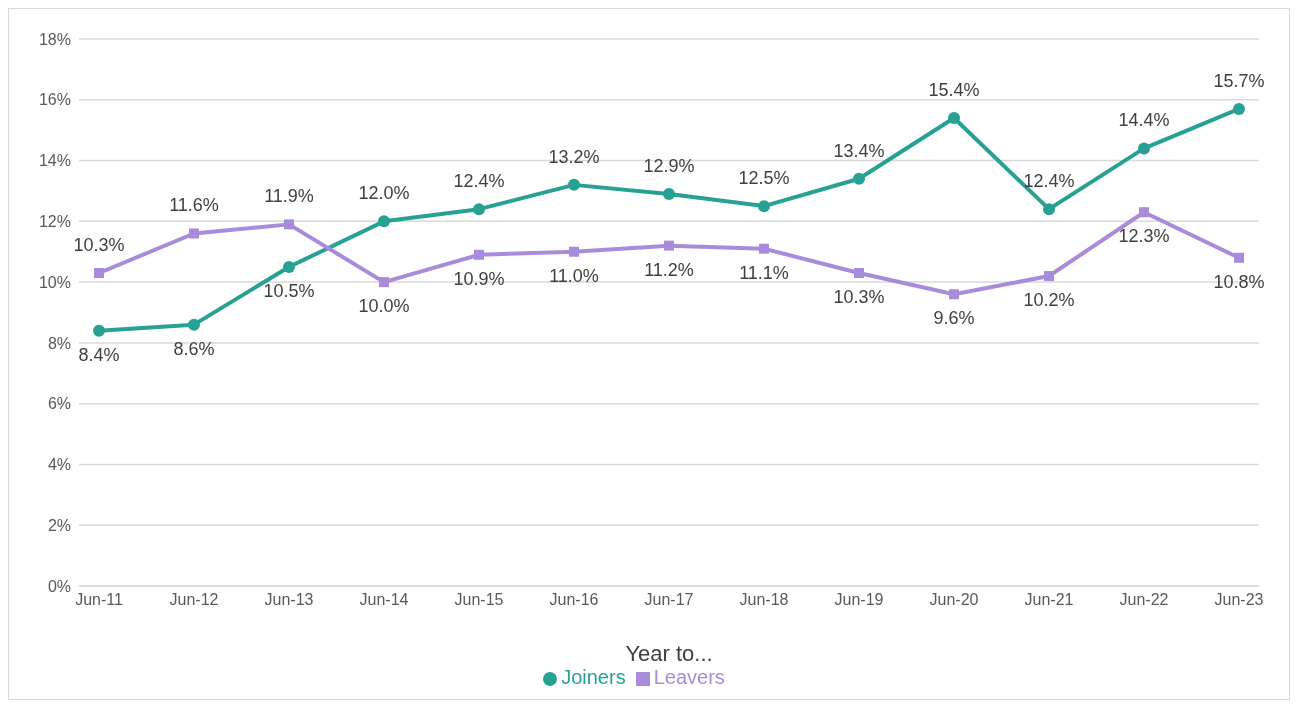 The height and width of the screenshot is (708, 1298). Describe the element at coordinates (859, 150) in the screenshot. I see `data-label: 13.4%` at that location.